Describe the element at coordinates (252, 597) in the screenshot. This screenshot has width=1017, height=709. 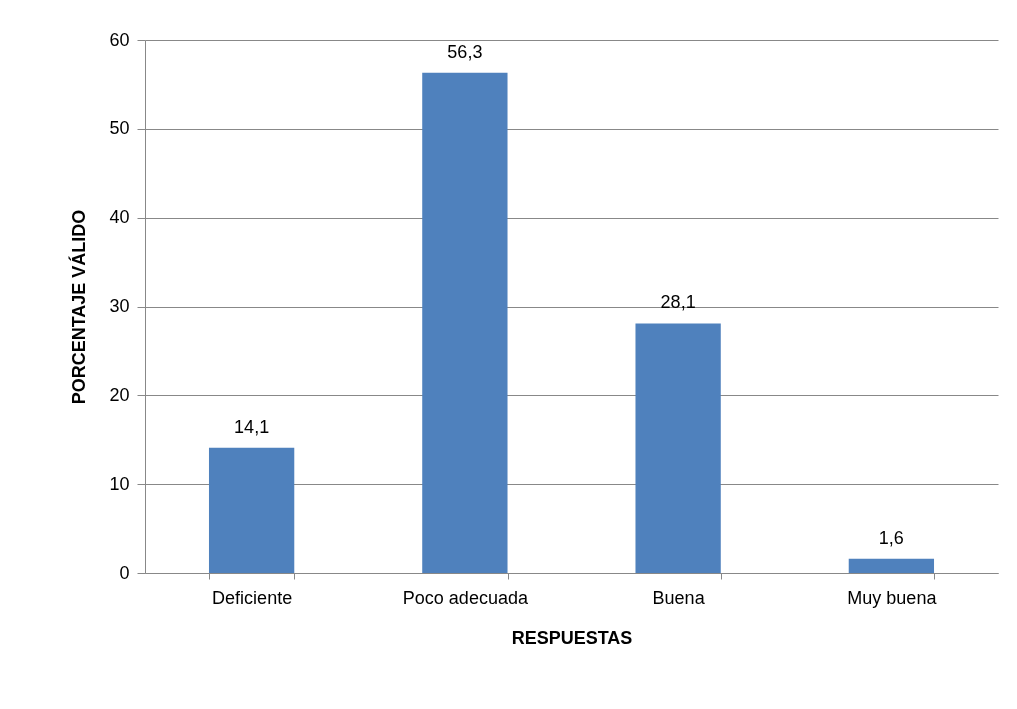
I see `x-tick-label: Deficiente` at that location.